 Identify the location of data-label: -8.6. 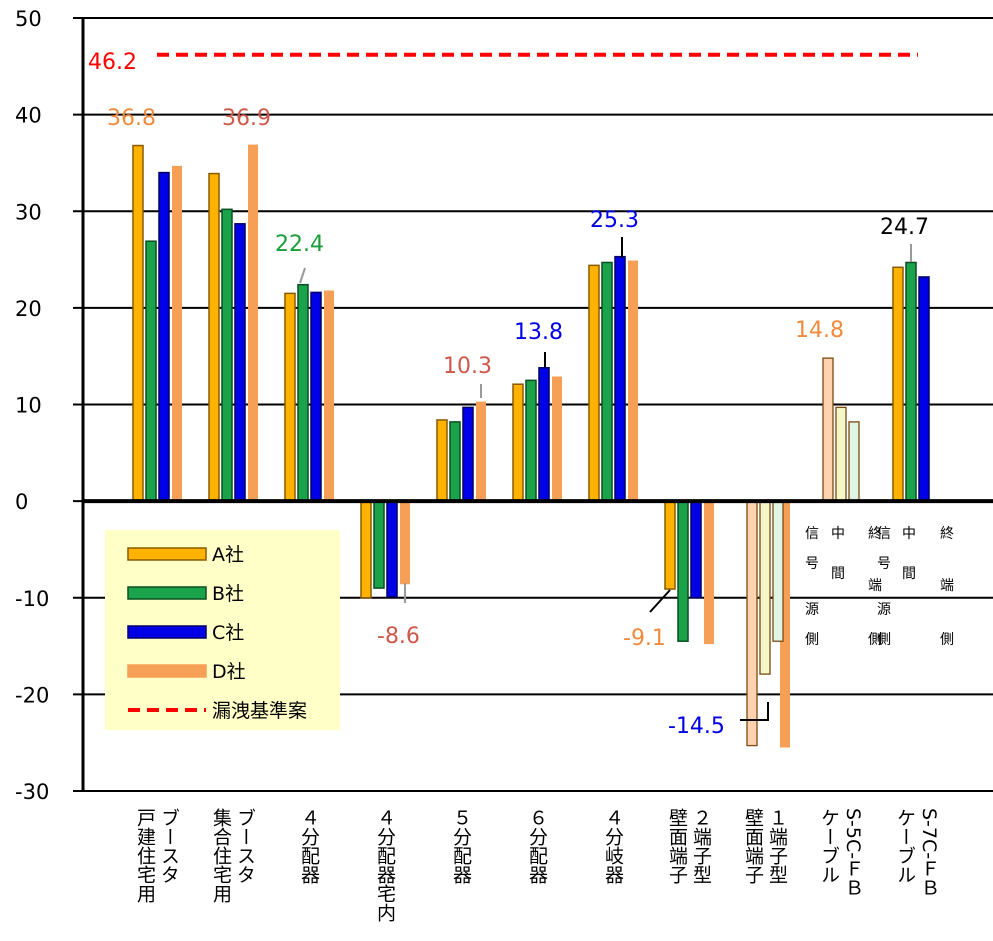
(398, 636).